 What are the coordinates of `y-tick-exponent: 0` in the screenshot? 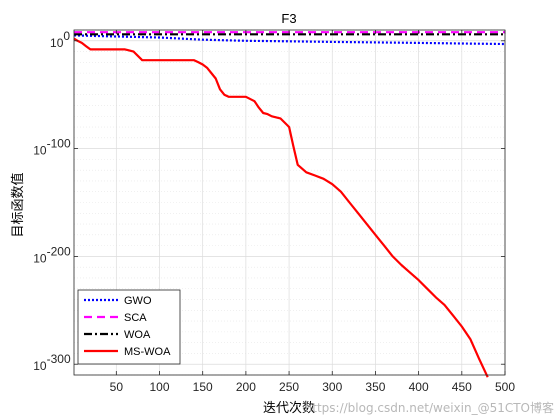 It's located at (66, 36).